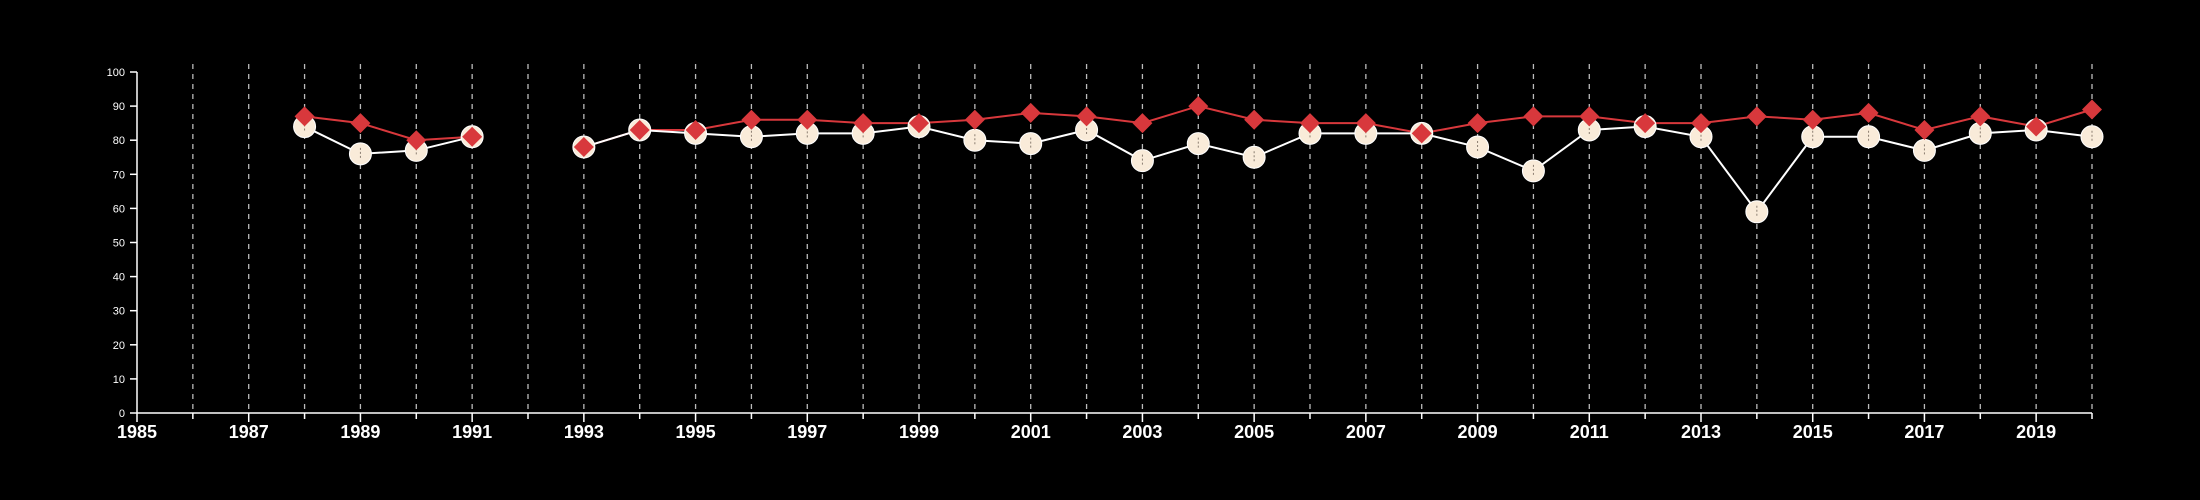 The image size is (2200, 500). What do you see at coordinates (807, 432) in the screenshot?
I see `x-tick-label-1997: 1997` at bounding box center [807, 432].